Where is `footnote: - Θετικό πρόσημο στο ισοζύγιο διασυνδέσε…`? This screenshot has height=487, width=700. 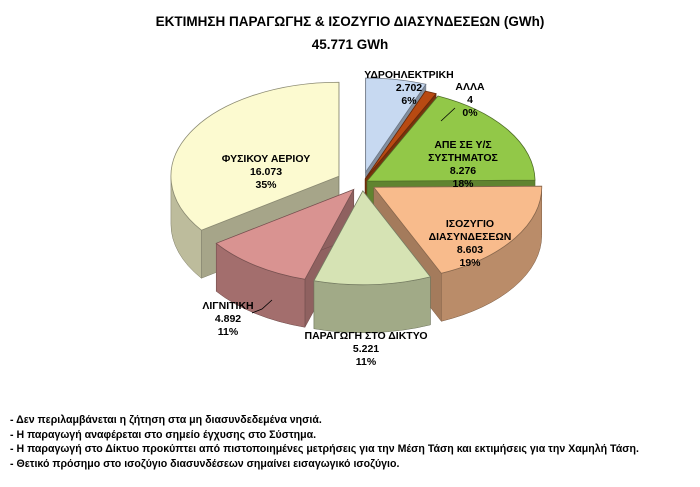 footnote: - Θετικό πρόσημο στο ισοζύγιο διασυνδέσε… is located at coordinates (205, 463).